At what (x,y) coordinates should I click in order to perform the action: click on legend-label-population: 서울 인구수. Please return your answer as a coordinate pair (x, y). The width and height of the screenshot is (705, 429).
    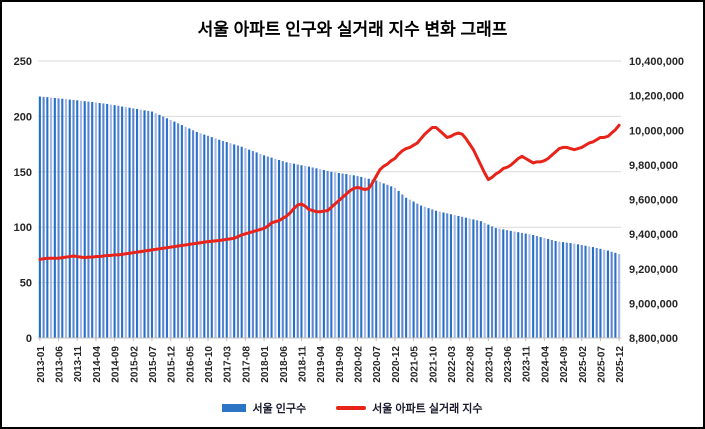
    Looking at the image, I should click on (279, 409).